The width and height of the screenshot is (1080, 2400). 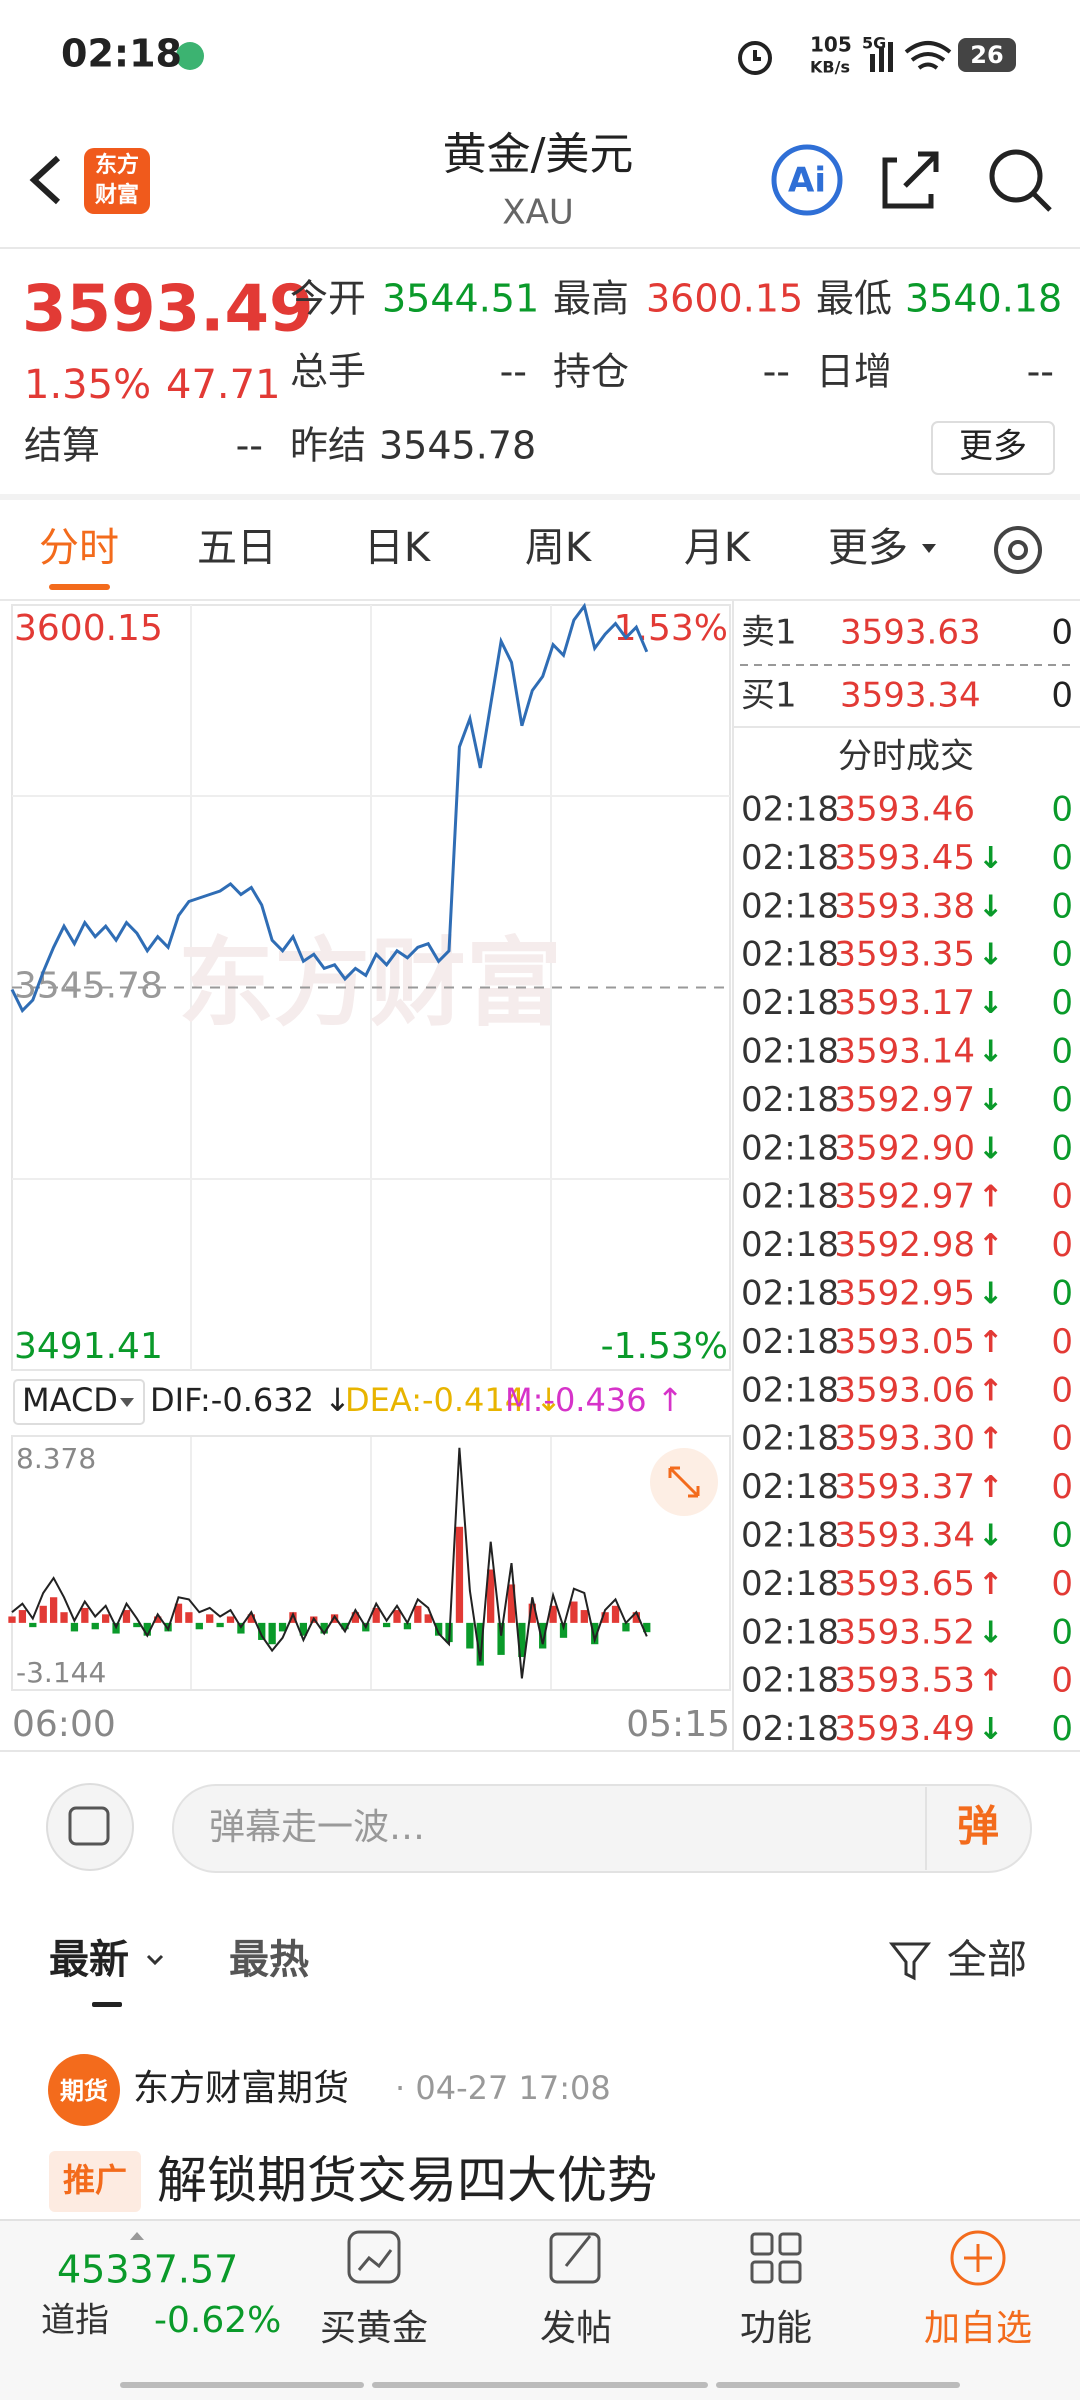 What do you see at coordinates (868, 548) in the screenshot?
I see `tab: 更多` at bounding box center [868, 548].